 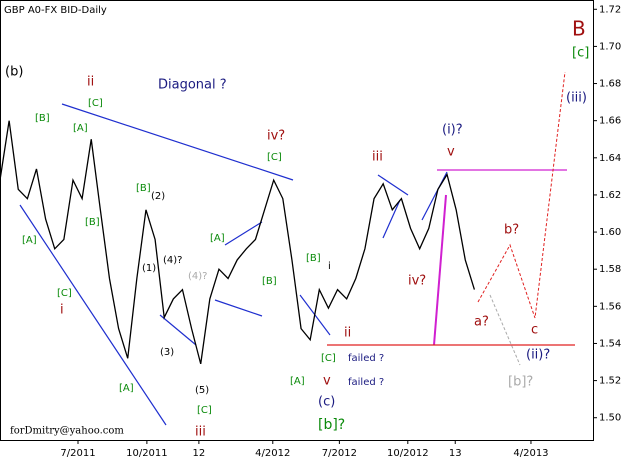 I want to click on y-tick-label: 1.50, so click(x=610, y=418).